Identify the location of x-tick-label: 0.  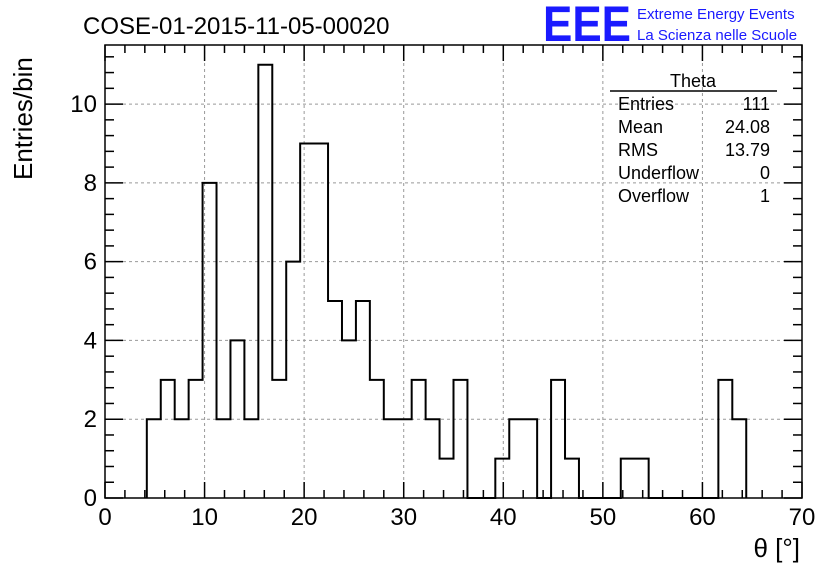
(104, 517).